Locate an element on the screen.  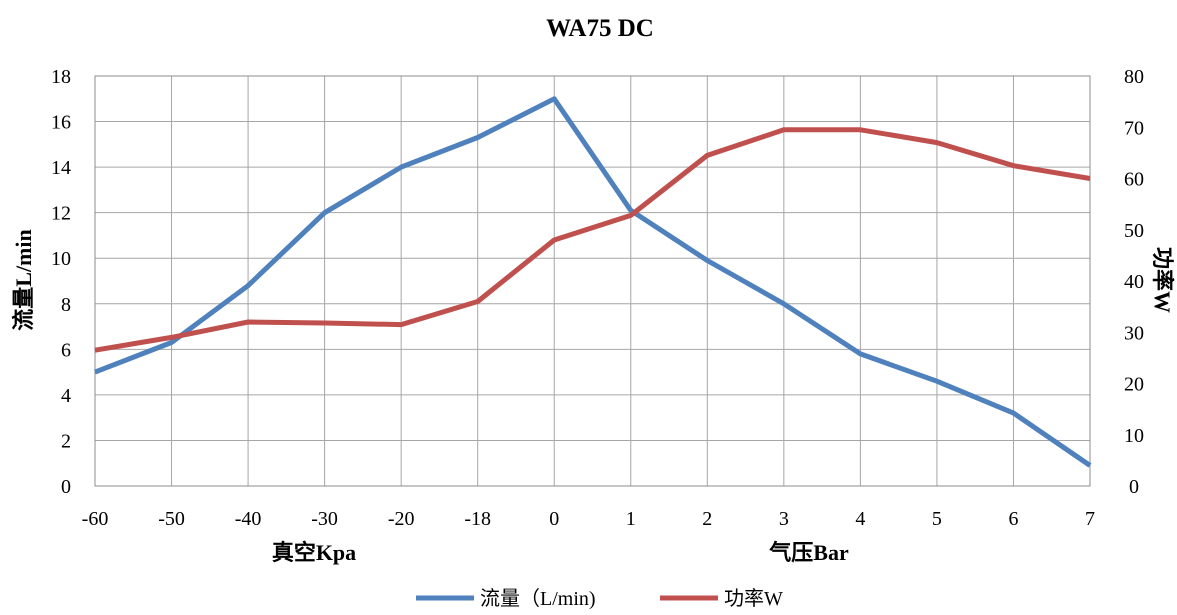
x-tick: -60 is located at coordinates (95, 519).